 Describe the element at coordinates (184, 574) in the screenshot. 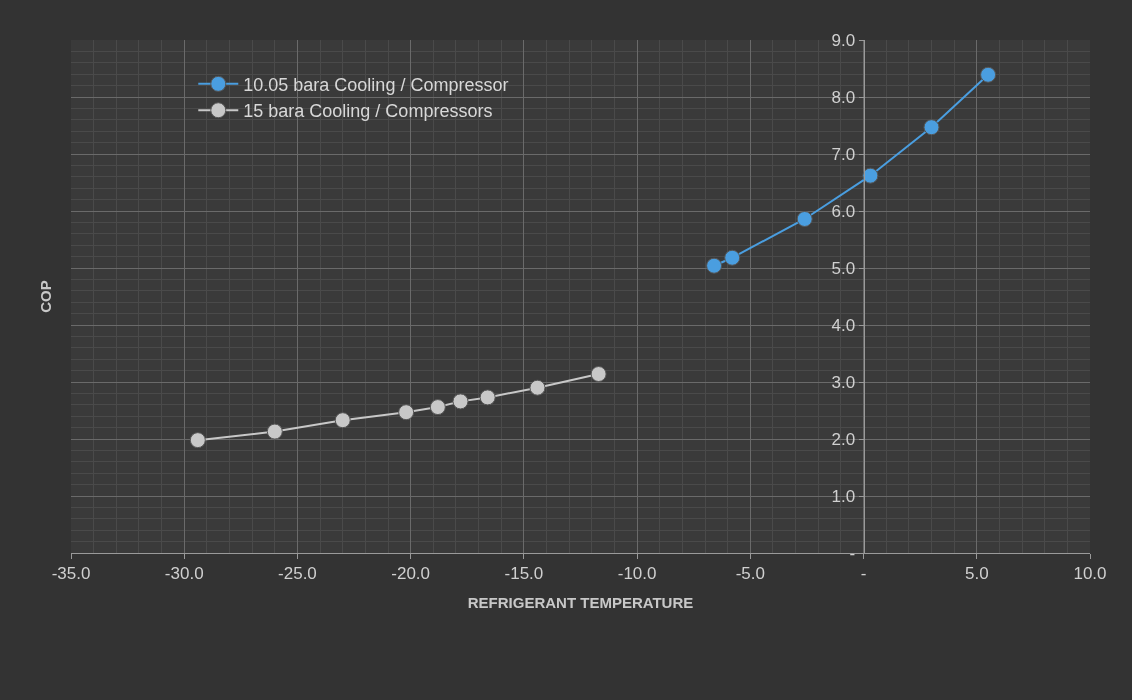

I see `x-tick-label: -30.0` at that location.